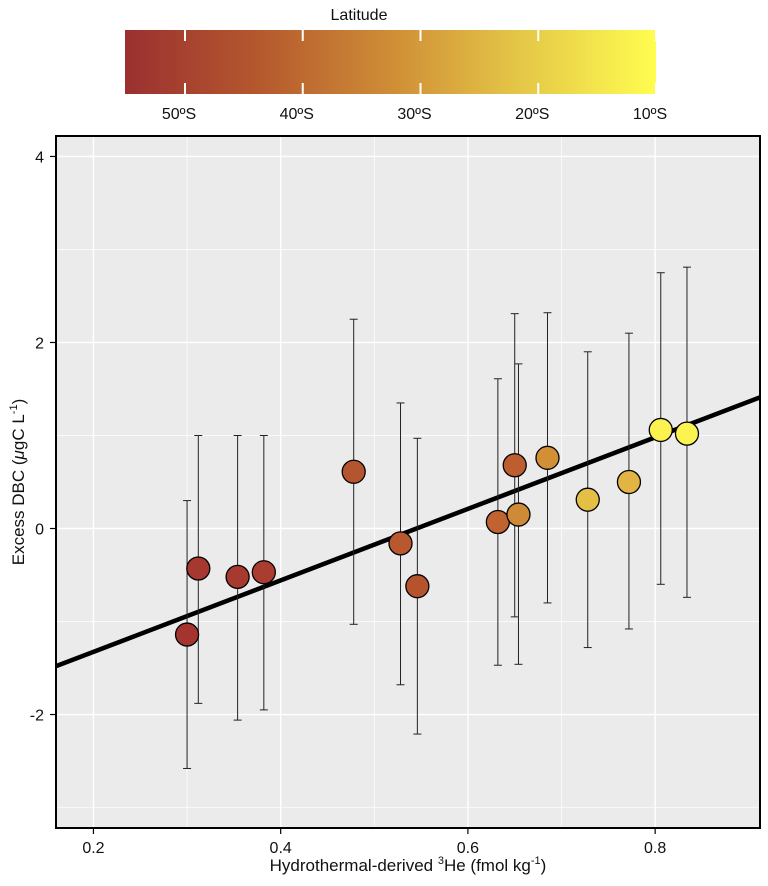  Describe the element at coordinates (650, 114) in the screenshot. I see `colorbar-label: 10ºS` at that location.